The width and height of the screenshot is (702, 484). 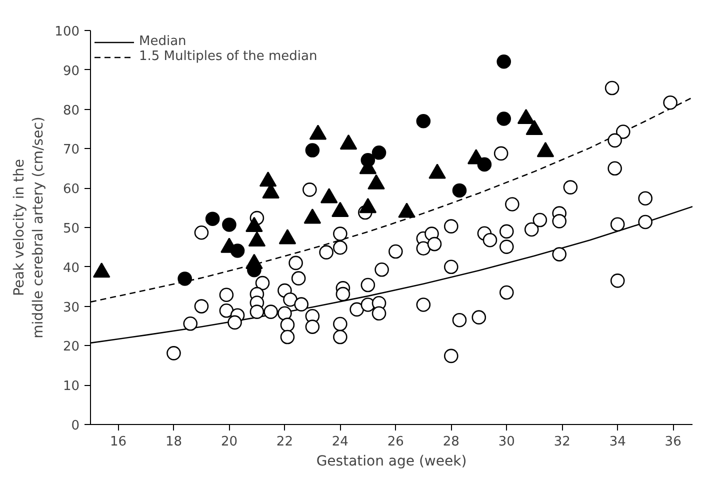 I want to click on legend-label: Median, so click(x=162, y=41).